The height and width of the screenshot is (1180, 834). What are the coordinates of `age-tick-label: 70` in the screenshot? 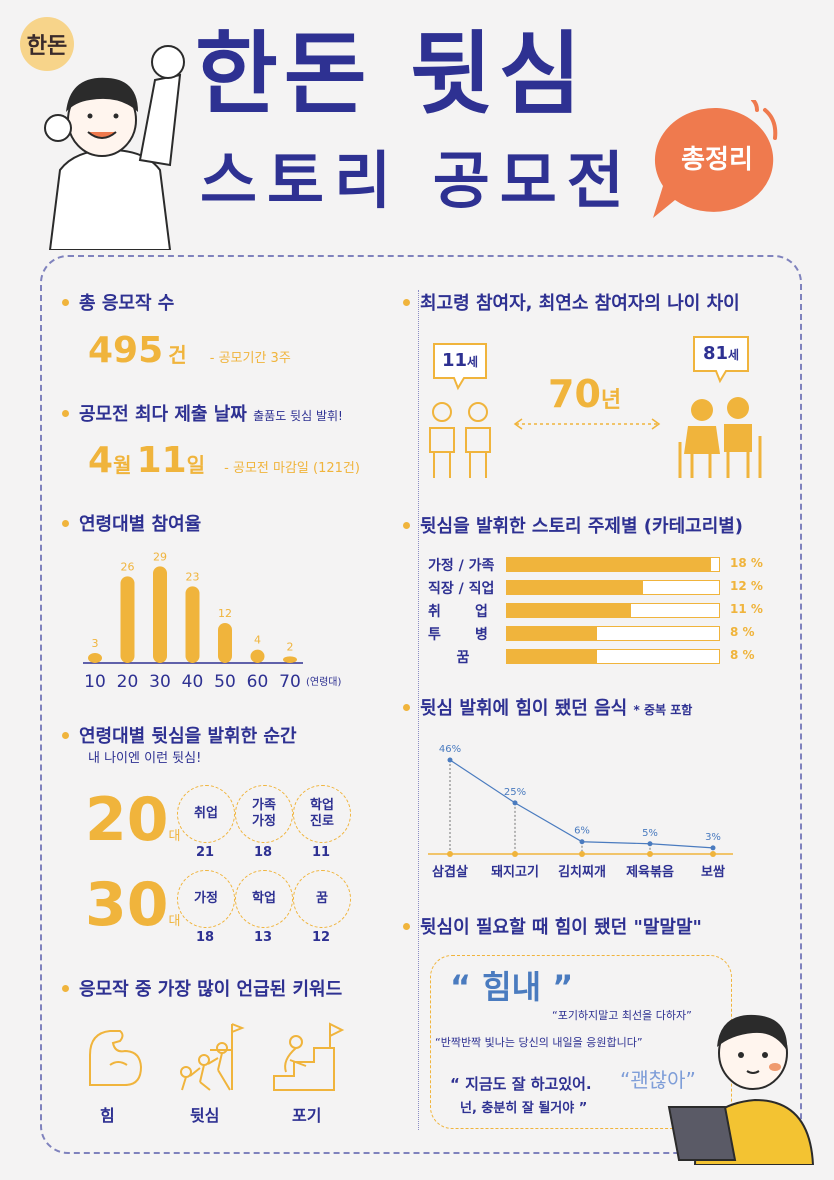 It's located at (290, 682).